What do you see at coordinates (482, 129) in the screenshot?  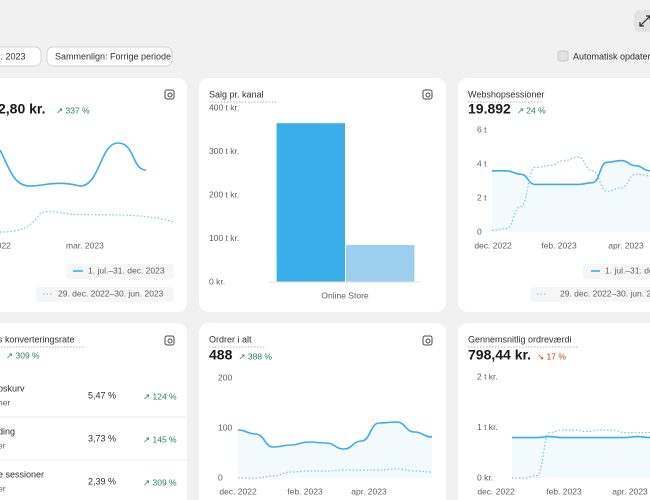 I see `y-tick-label: 6 t` at bounding box center [482, 129].